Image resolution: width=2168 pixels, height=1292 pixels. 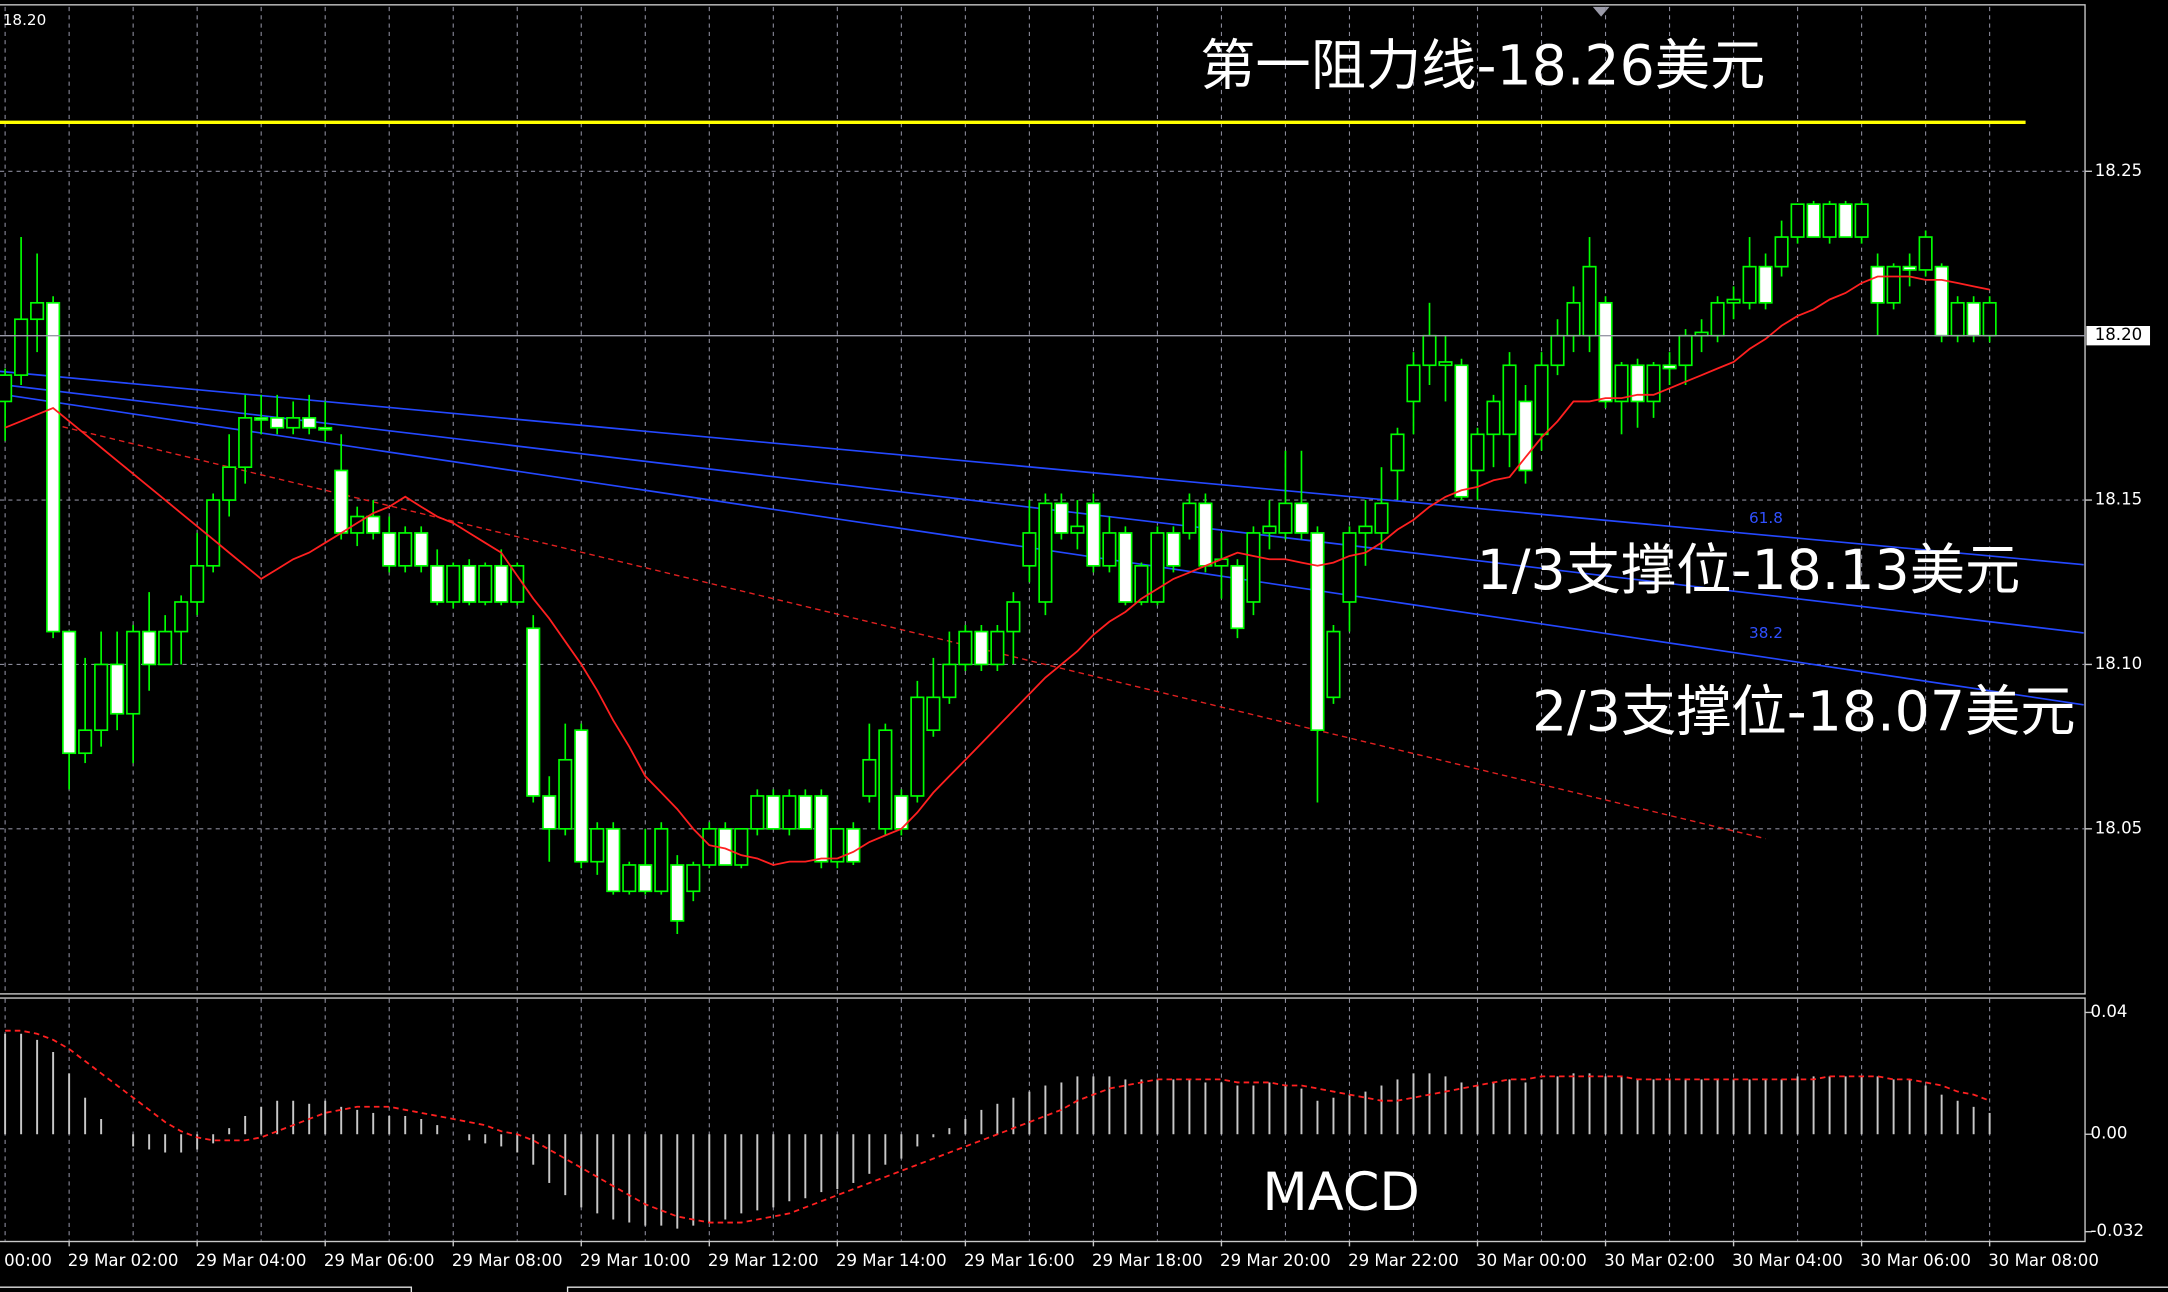 What do you see at coordinates (2118, 663) in the screenshot?
I see `y-tick-label: 18.10` at bounding box center [2118, 663].